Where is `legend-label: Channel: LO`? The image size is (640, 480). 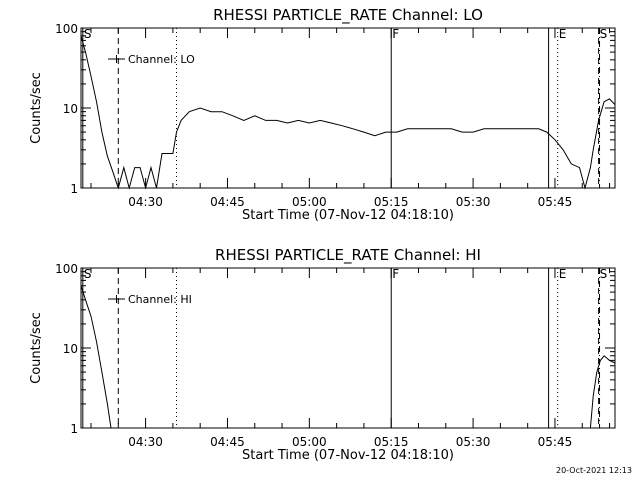 legend-label: Channel: LO is located at coordinates (161, 59).